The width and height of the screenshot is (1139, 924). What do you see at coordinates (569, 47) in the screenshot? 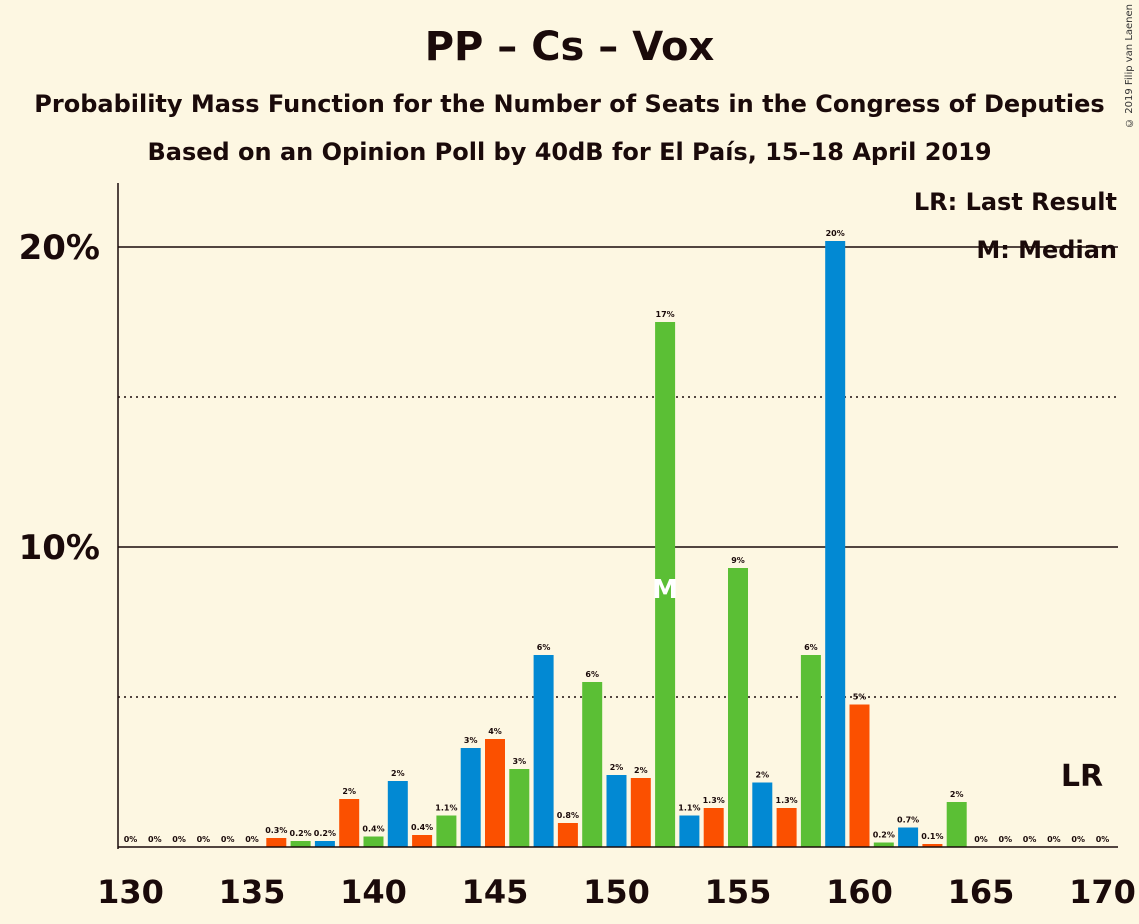
I see `chart-title: PP – Cs – Vox` at bounding box center [569, 47].